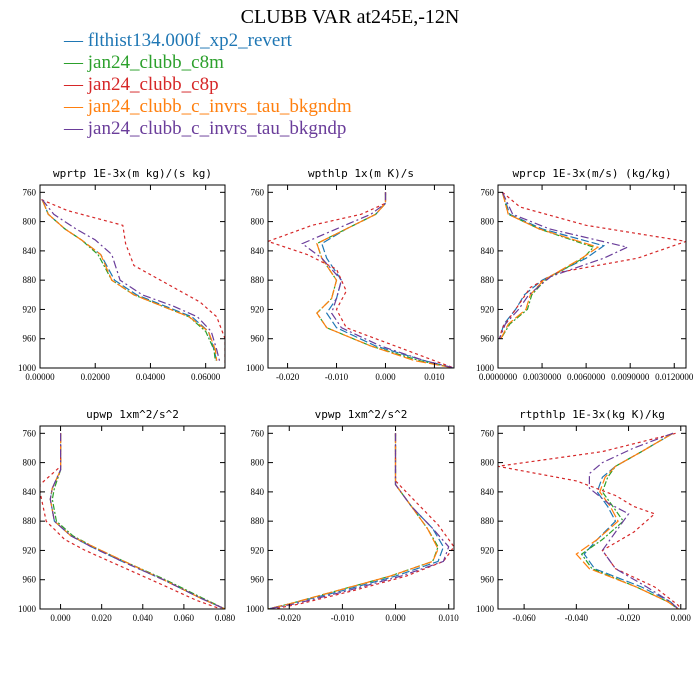 This screenshot has width=700, height=700. I want to click on x-tick-label: 0.06000, so click(206, 377).